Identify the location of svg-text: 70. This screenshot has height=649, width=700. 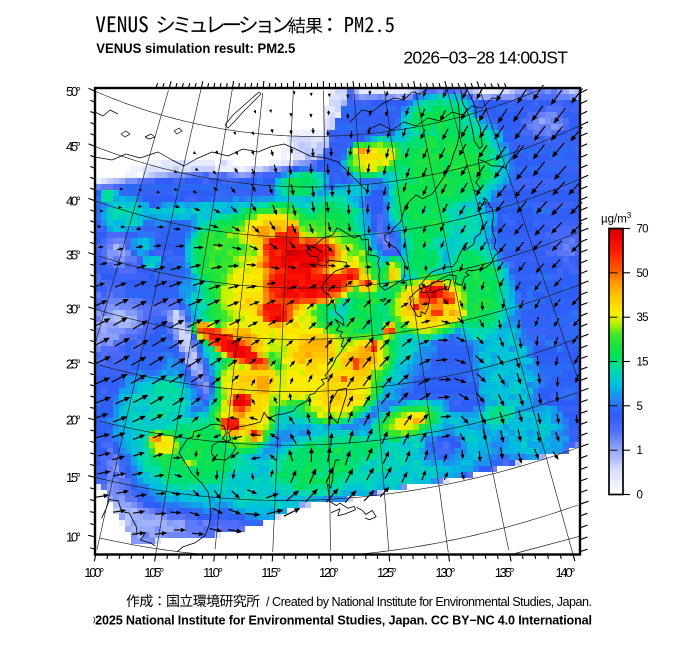
(643, 230).